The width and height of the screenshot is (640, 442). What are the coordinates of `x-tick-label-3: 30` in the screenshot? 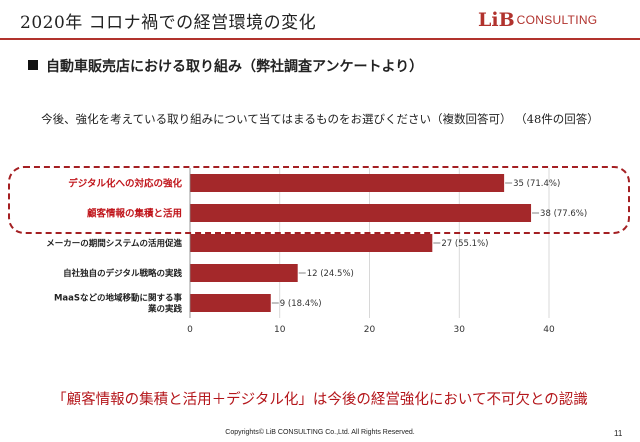 It's located at (460, 330).